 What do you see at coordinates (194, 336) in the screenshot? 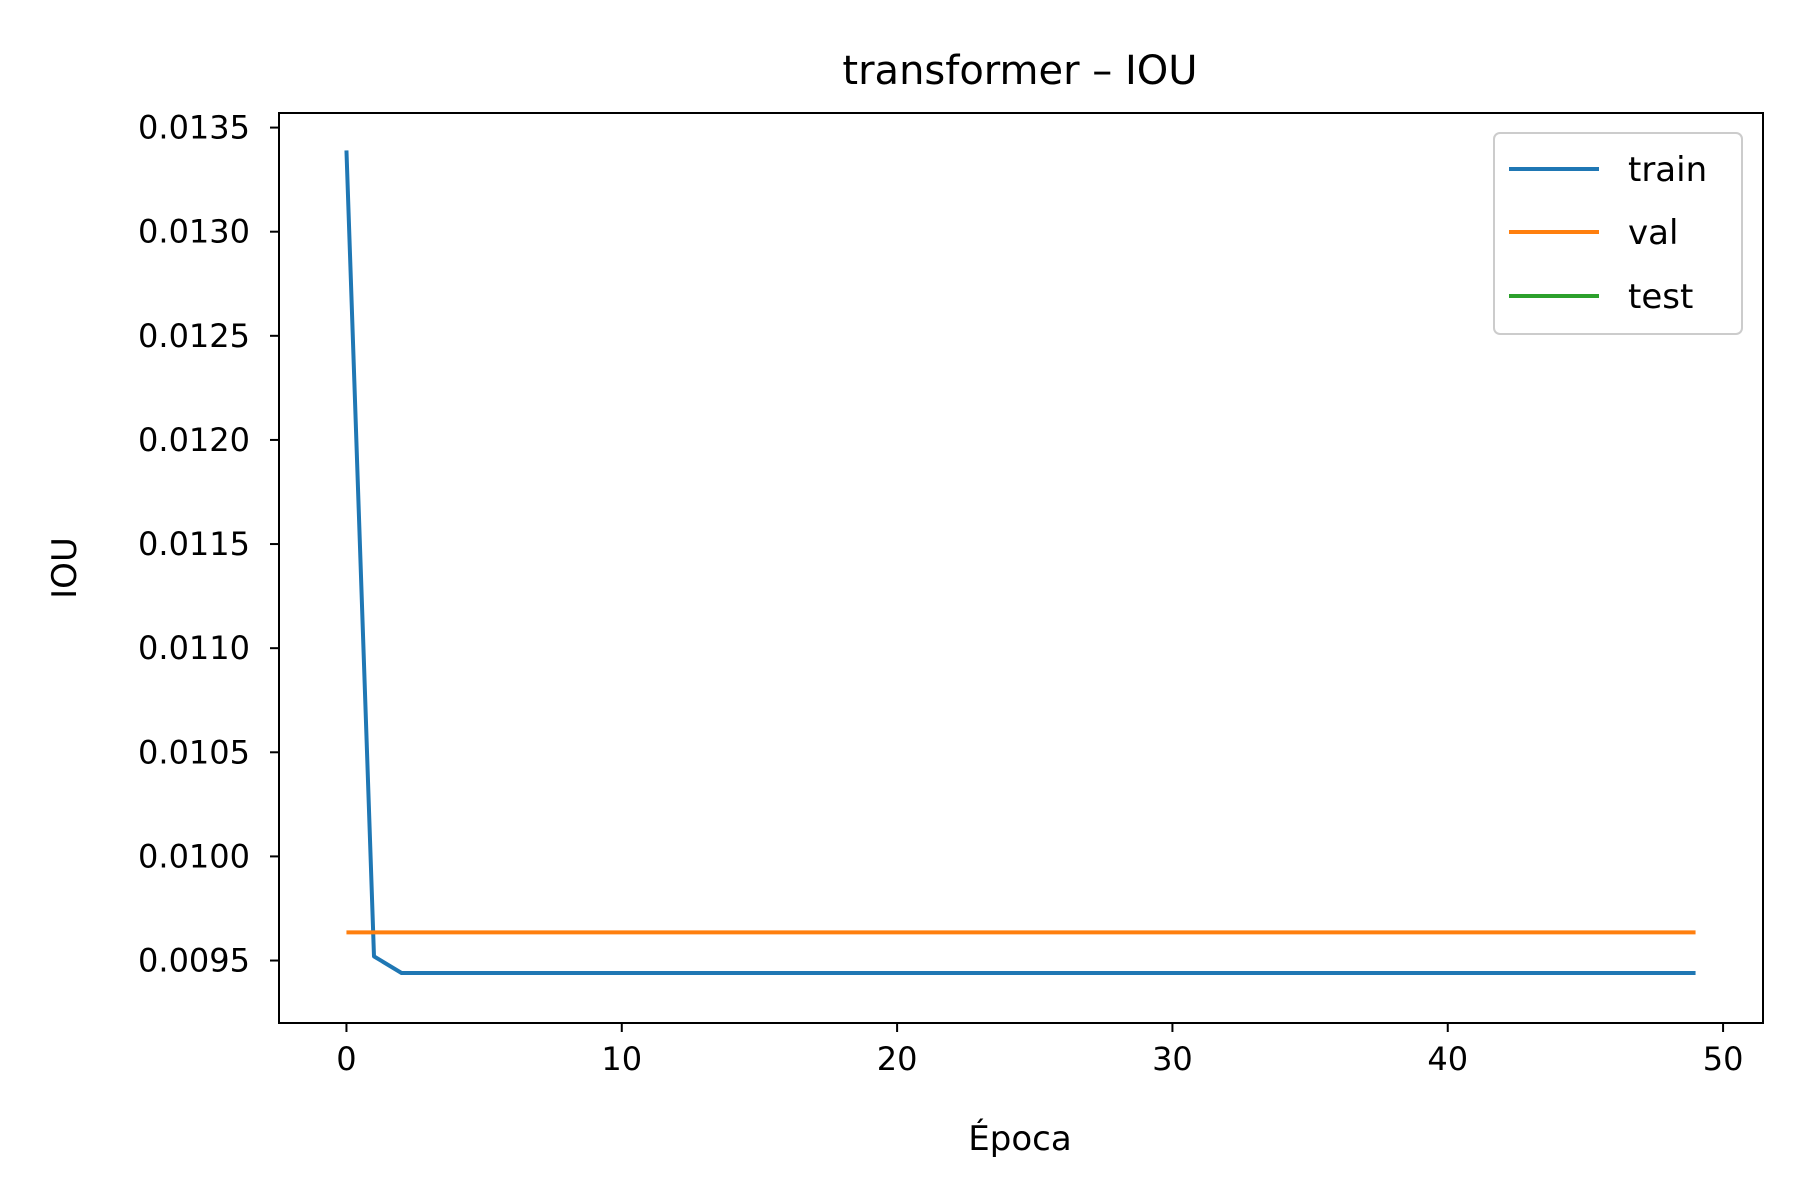
I see `y-tick-label: 0.0125` at bounding box center [194, 336].